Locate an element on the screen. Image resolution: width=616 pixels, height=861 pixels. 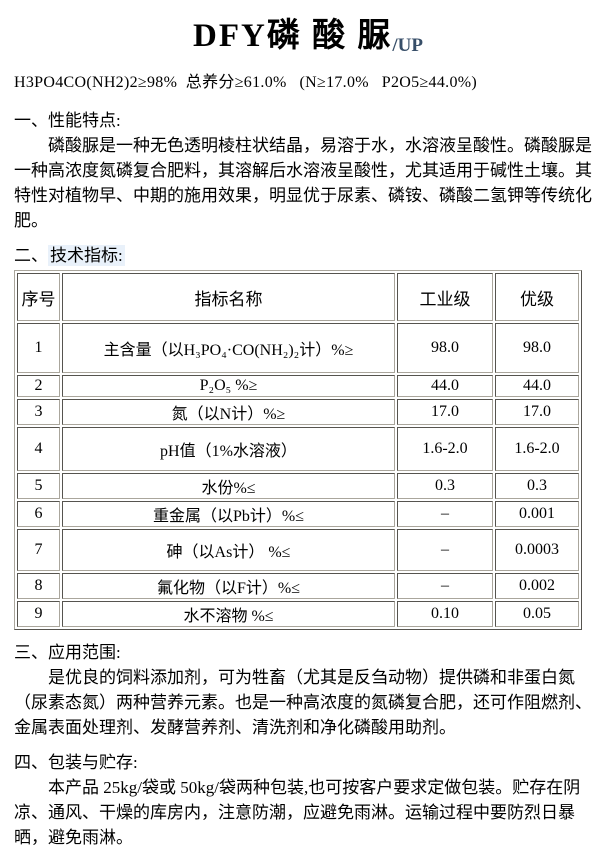
section-heading-1: 一、性能特点: is located at coordinates (308, 118).